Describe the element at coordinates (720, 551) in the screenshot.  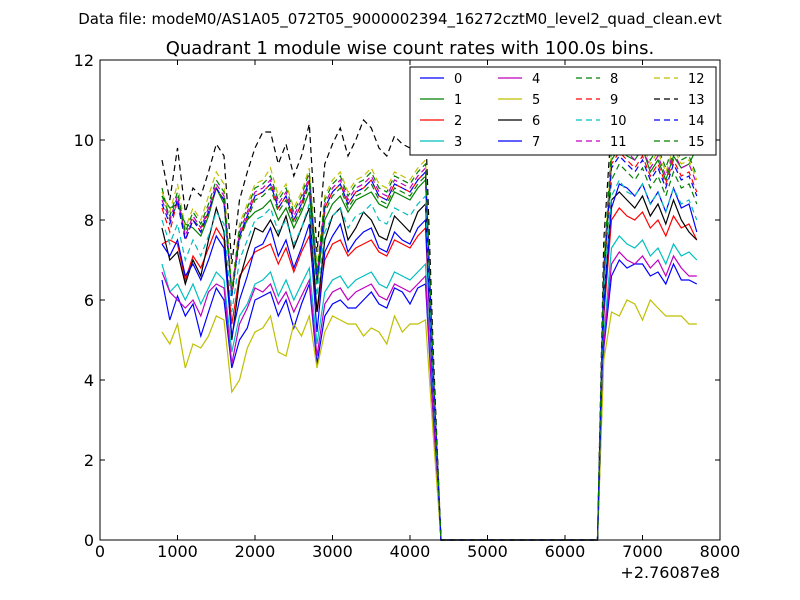
I see `x-tick-label: 8000` at that location.